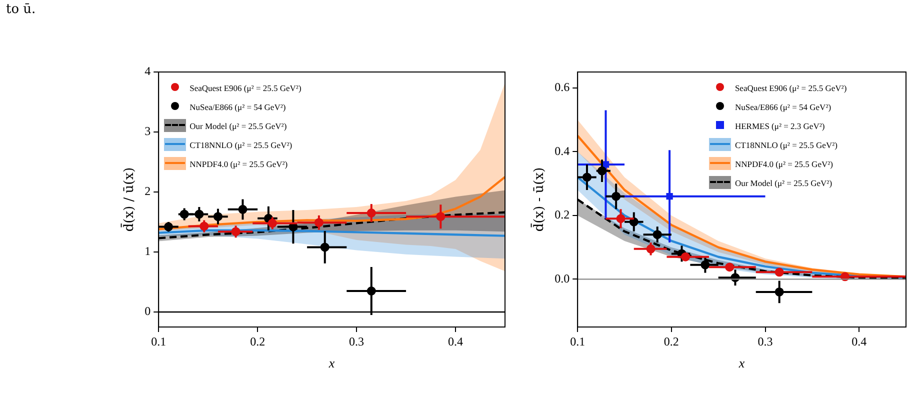  I want to click on y-tick-label: 0, so click(147, 311).